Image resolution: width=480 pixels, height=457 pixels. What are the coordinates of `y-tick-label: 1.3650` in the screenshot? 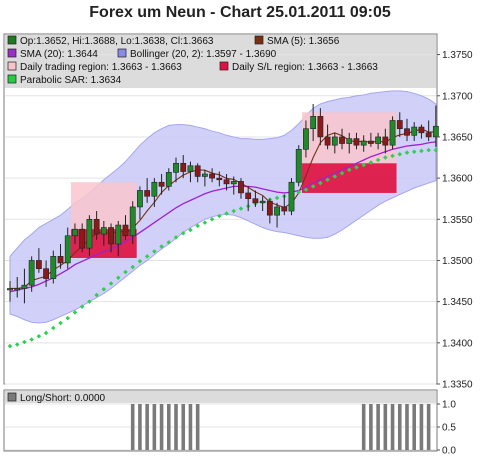 It's located at (457, 137).